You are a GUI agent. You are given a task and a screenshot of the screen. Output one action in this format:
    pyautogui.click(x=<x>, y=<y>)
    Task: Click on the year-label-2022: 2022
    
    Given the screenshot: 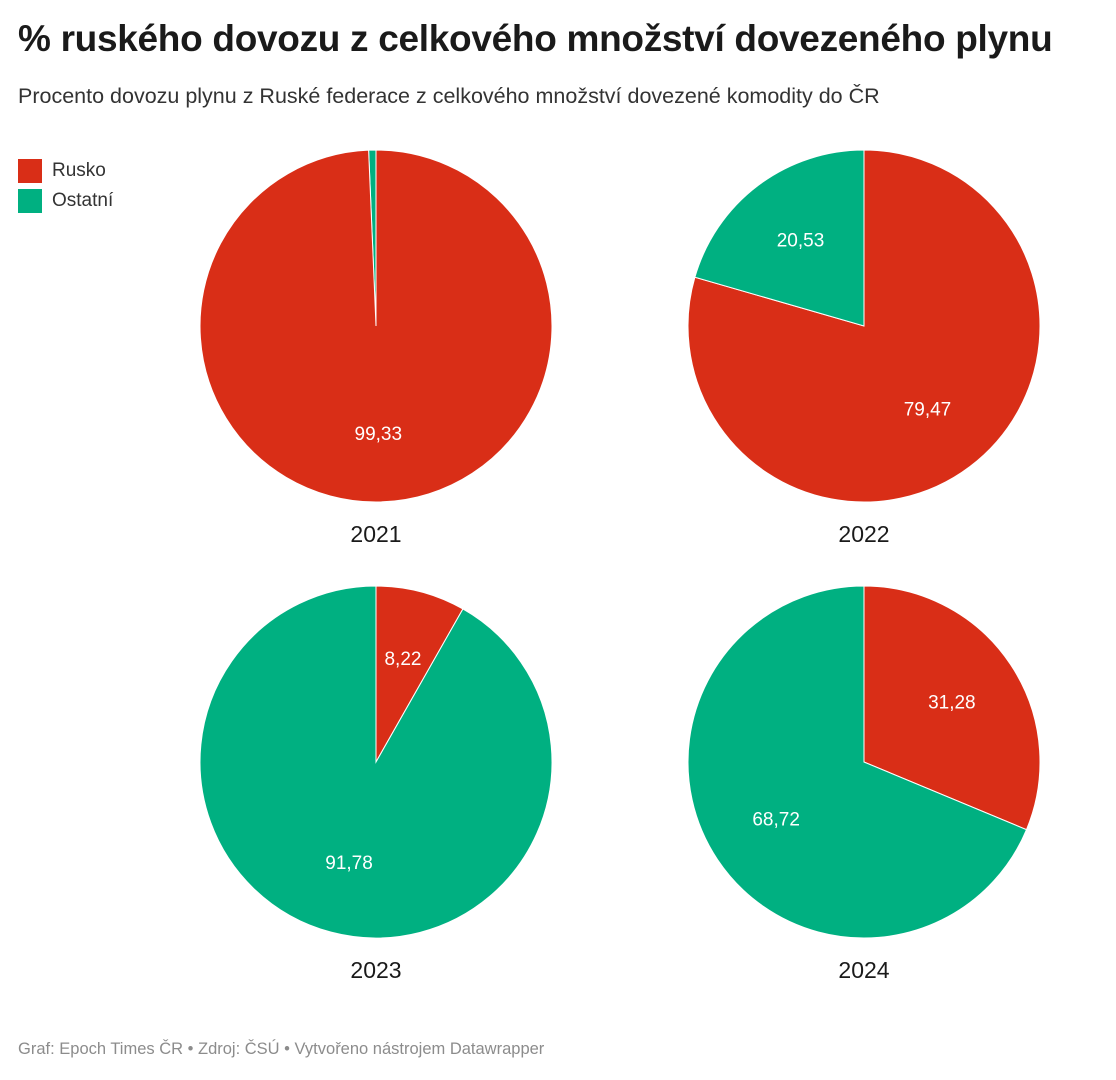 What is the action you would take?
    pyautogui.click(x=863, y=534)
    